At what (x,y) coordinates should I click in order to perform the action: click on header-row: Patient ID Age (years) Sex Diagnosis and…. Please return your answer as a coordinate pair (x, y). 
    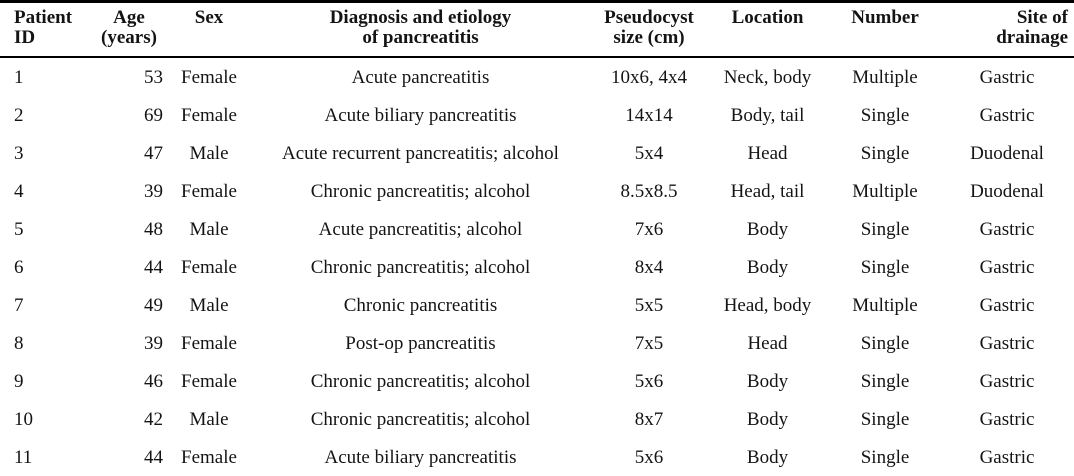
    Looking at the image, I should click on (537, 29).